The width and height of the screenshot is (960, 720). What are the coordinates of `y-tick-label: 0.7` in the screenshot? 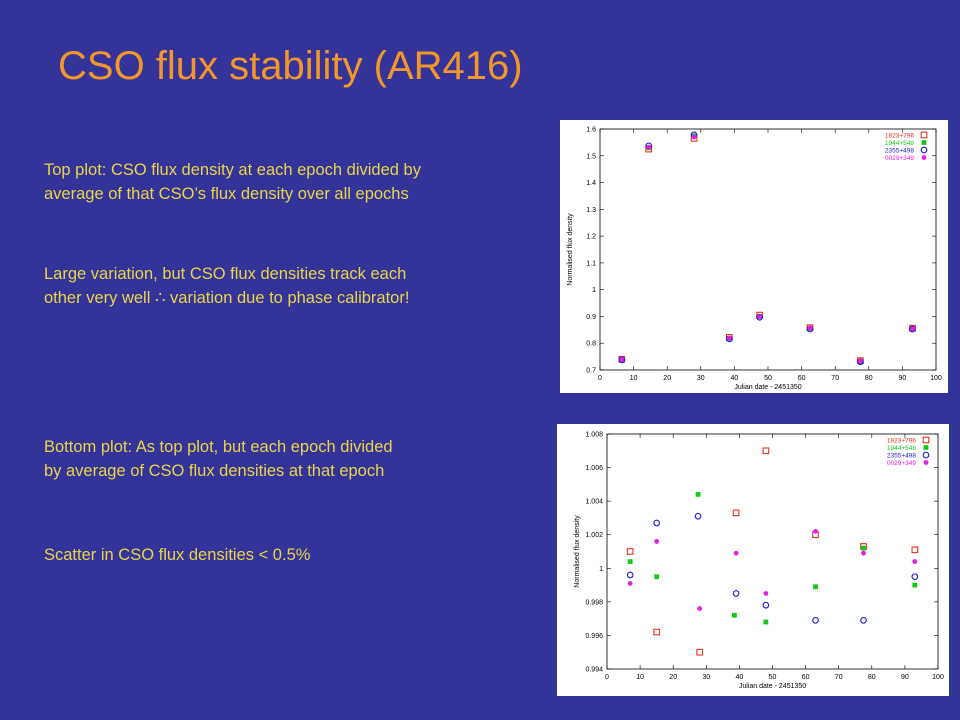 It's located at (591, 371).